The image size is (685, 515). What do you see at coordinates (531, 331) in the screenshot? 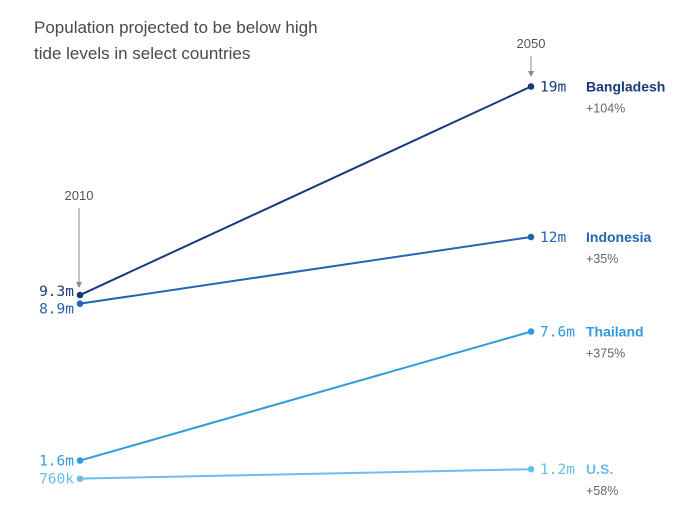
I see `end-point-thailand` at bounding box center [531, 331].